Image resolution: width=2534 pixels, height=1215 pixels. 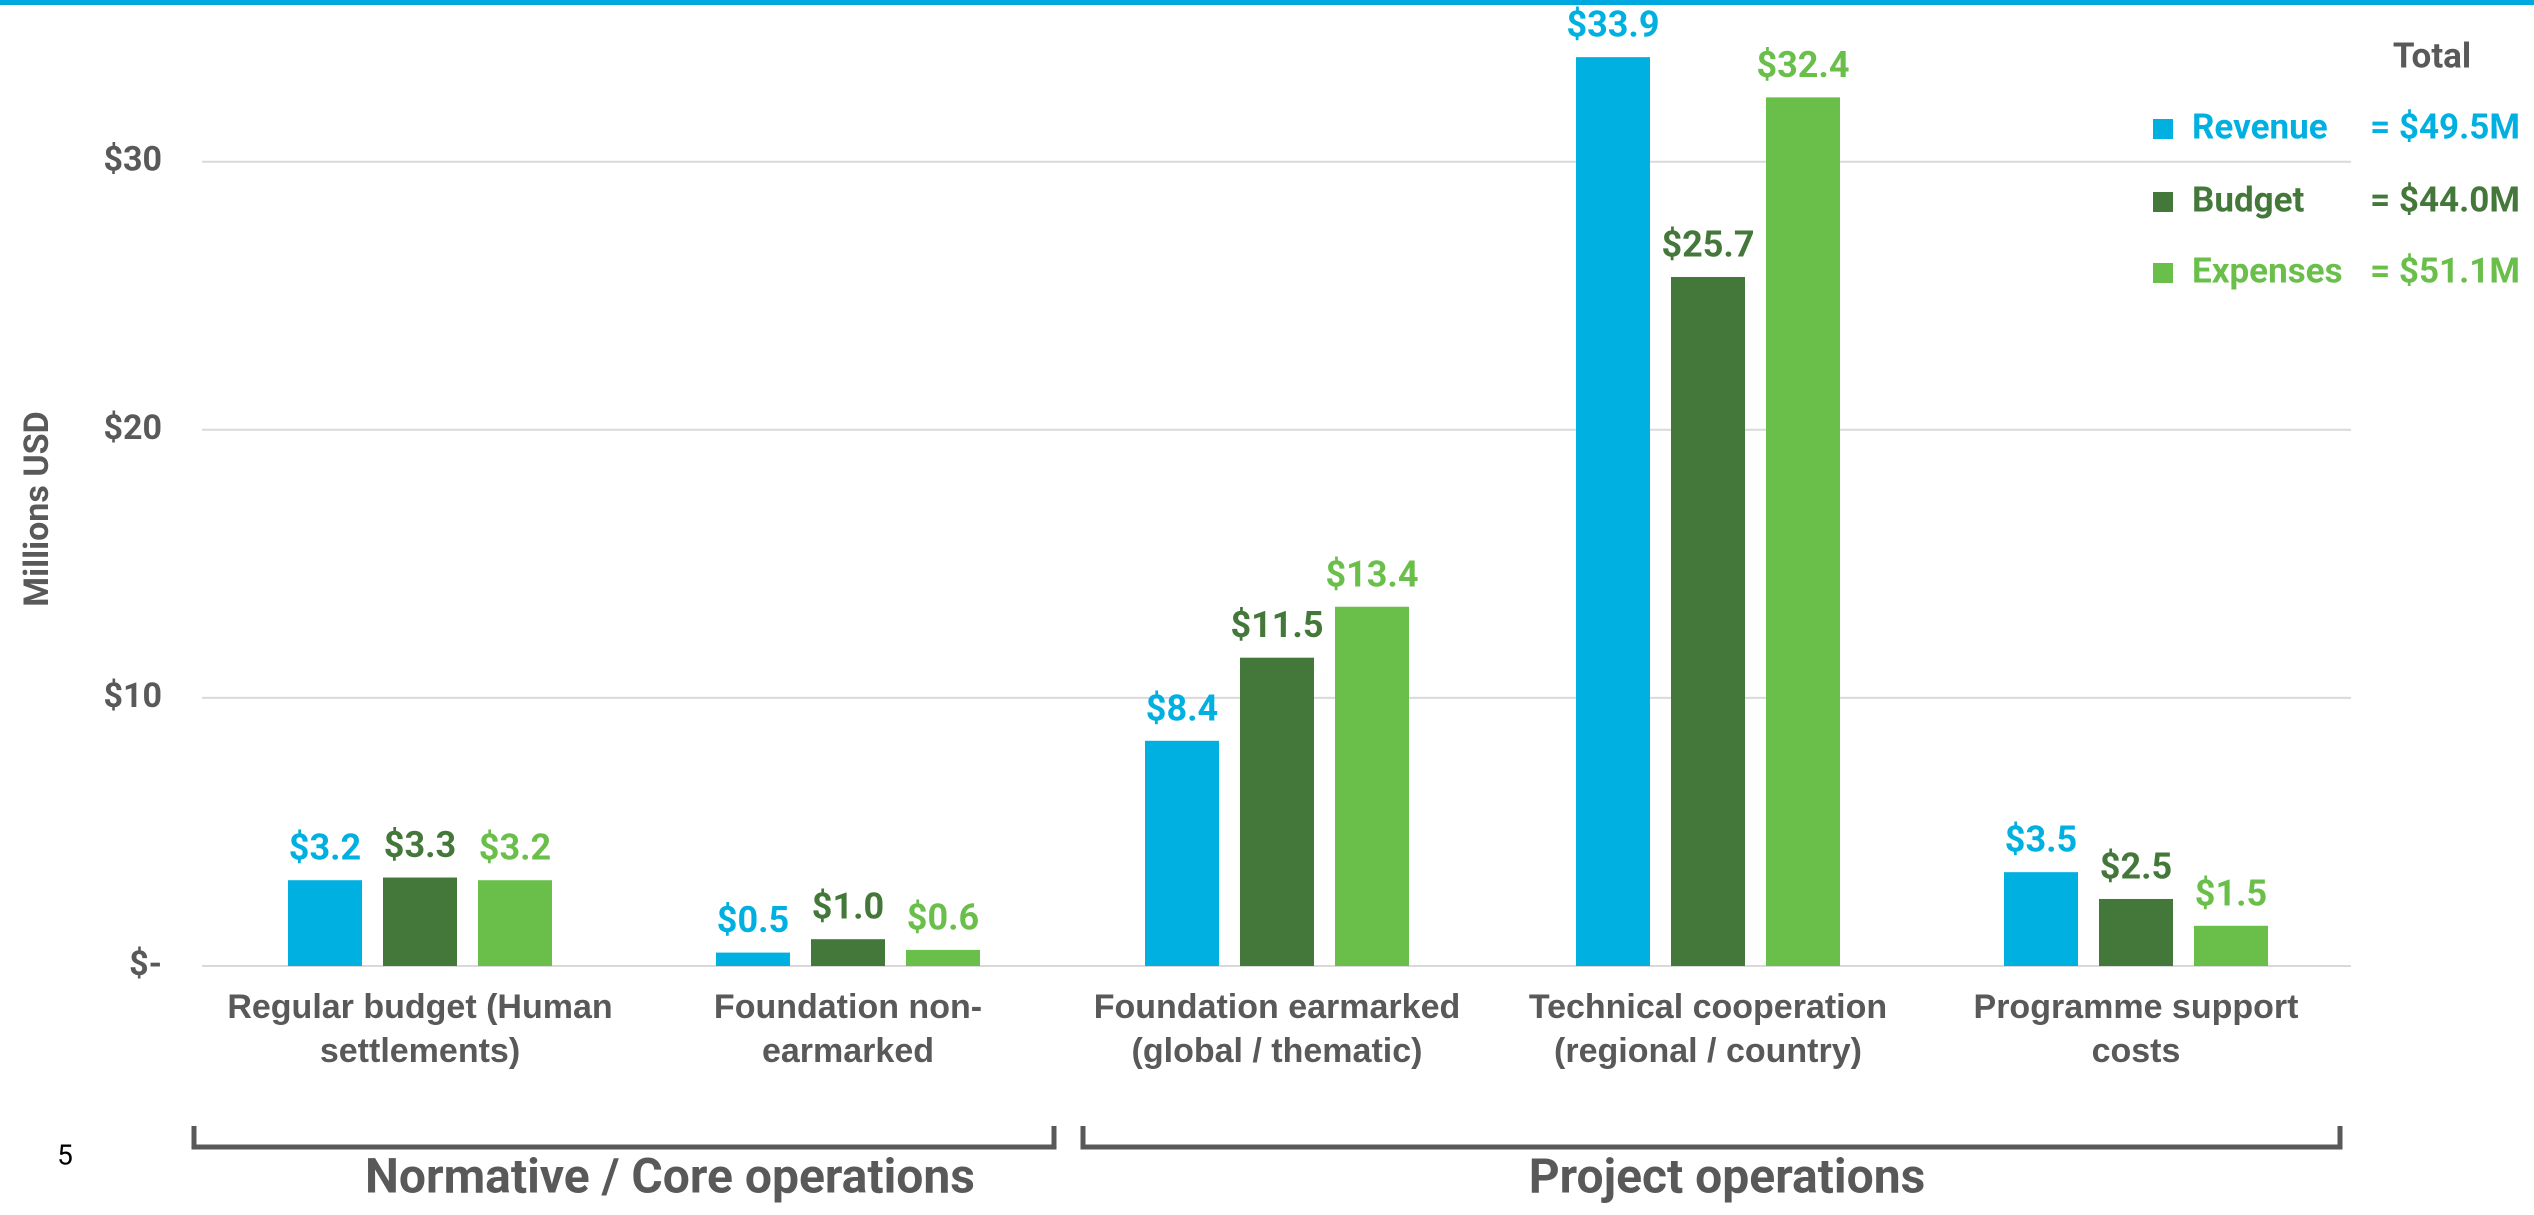 I want to click on group-label: Project operations, so click(x=1727, y=1176).